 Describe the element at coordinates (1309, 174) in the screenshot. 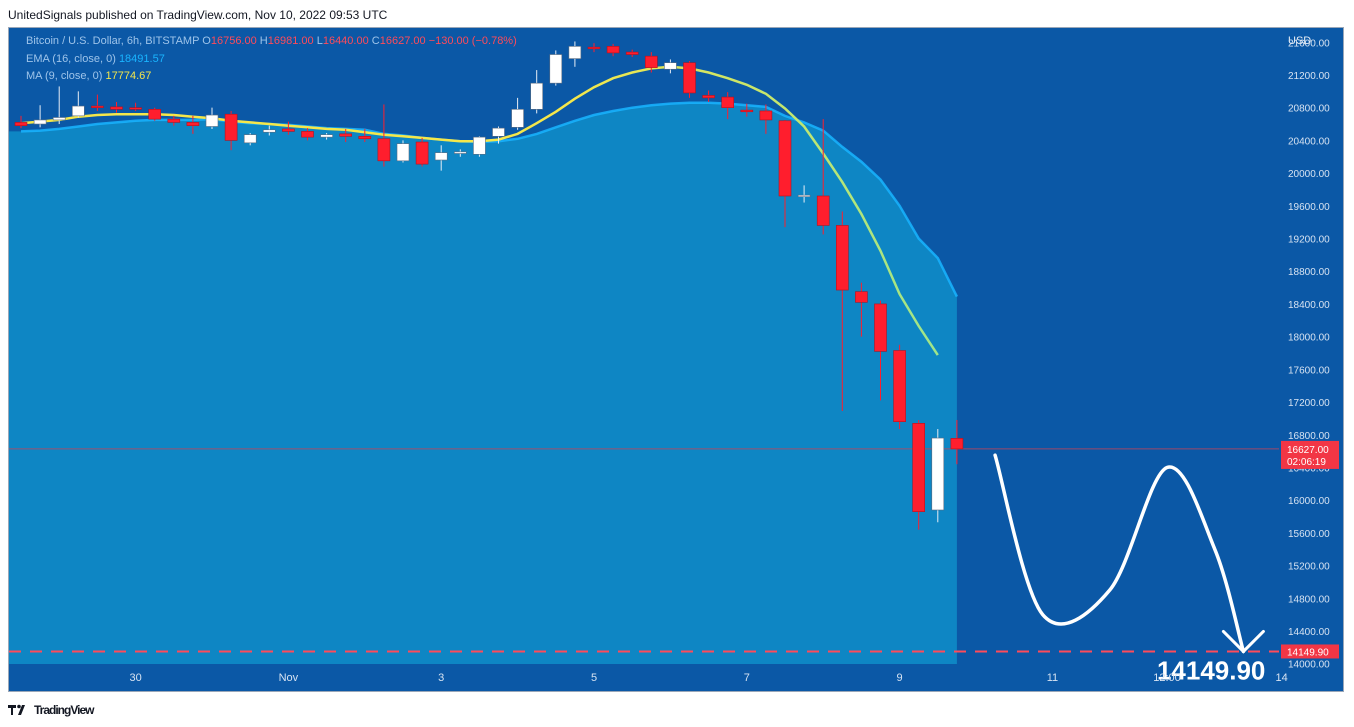

I see `y-tick-label: 20000.00` at that location.